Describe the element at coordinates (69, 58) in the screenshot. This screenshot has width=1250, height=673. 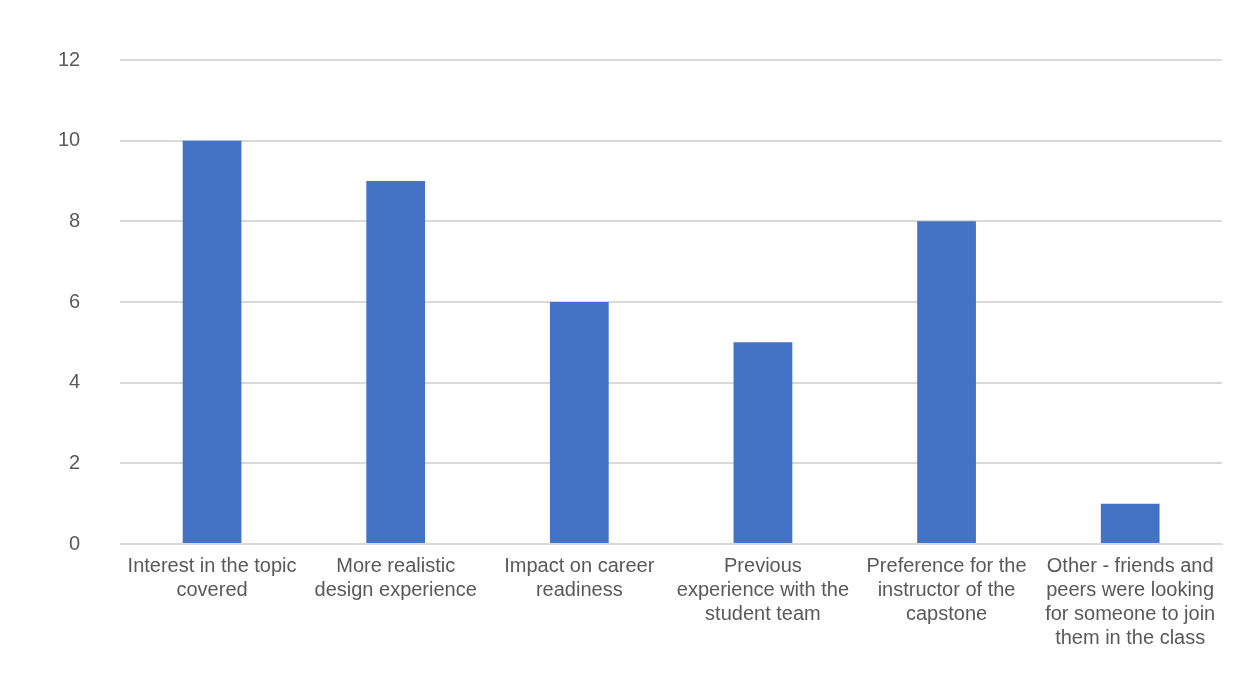
I see `y-tick-label: 12` at that location.